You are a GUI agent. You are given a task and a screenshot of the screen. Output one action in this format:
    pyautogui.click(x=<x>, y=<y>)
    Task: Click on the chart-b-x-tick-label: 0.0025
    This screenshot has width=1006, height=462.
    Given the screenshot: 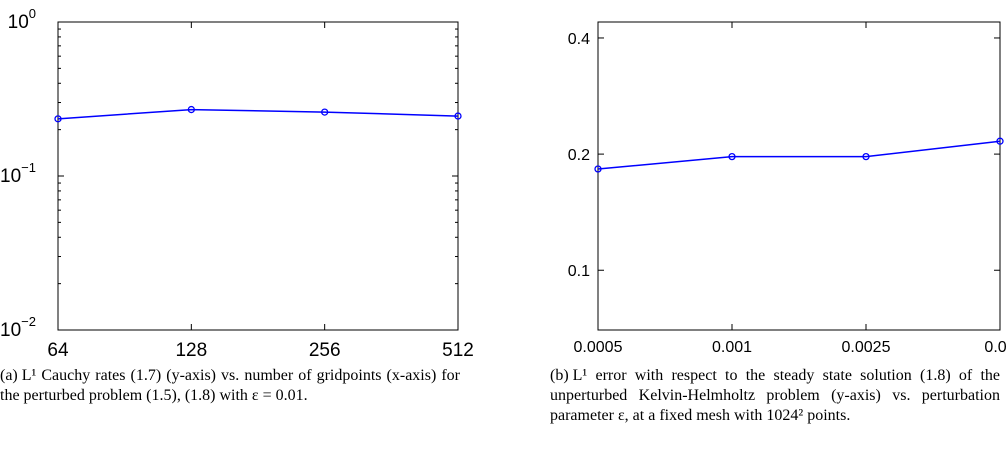 What is the action you would take?
    pyautogui.click(x=866, y=347)
    